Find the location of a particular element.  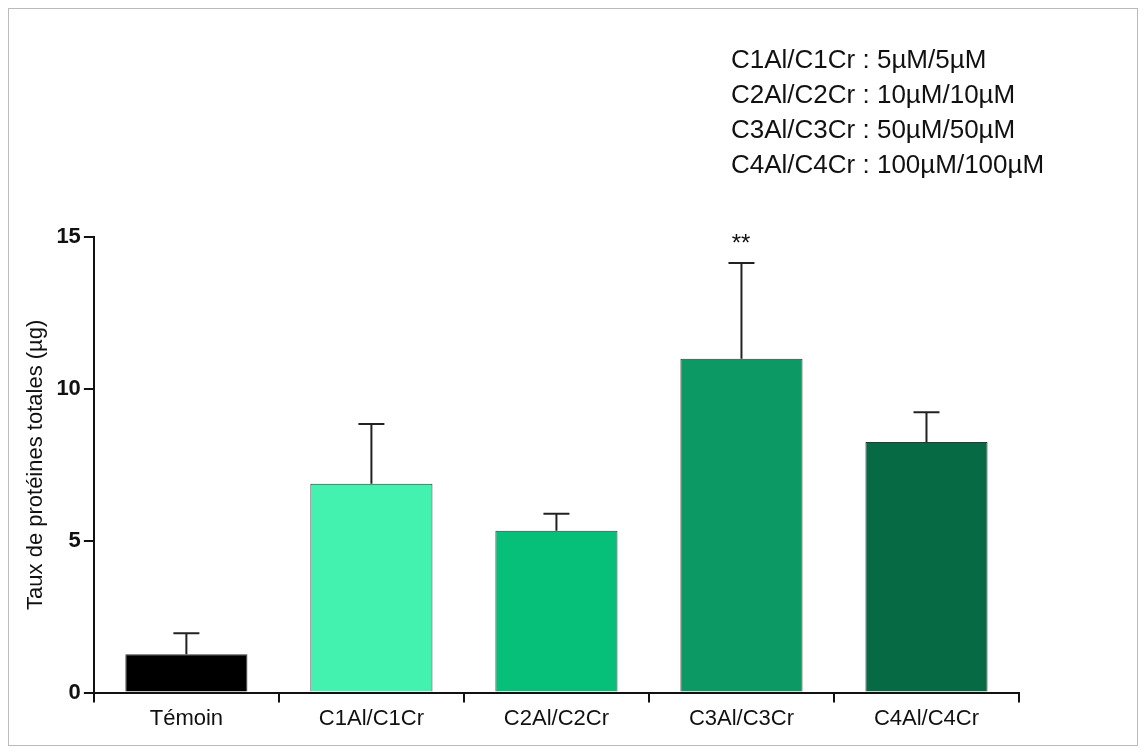

x-tick-label: C2Al/C2Cr is located at coordinates (556, 717).